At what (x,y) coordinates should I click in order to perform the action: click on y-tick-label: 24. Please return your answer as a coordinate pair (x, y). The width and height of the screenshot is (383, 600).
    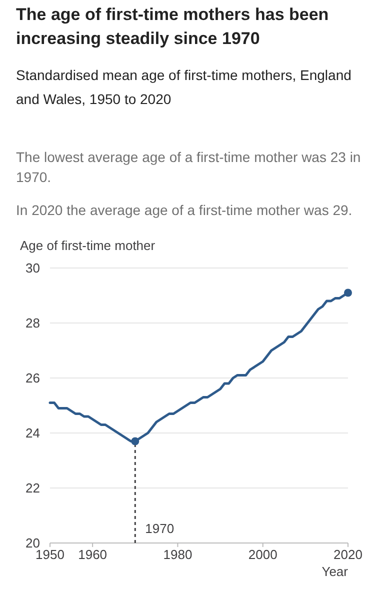
    Looking at the image, I should click on (33, 433).